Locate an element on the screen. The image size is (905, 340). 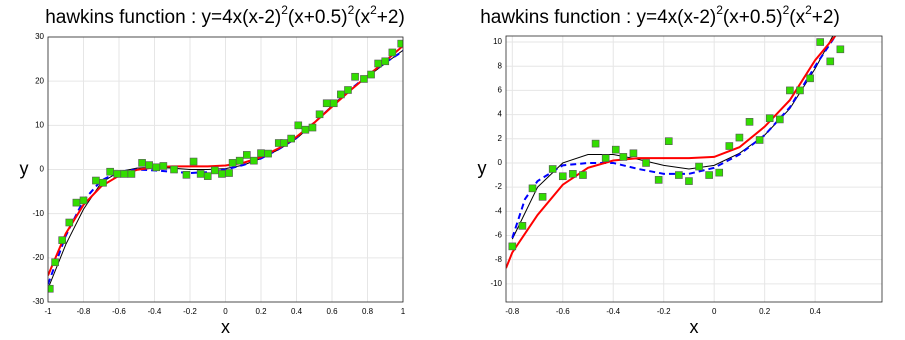
x-tick-label: -0.8 is located at coordinates (84, 311).